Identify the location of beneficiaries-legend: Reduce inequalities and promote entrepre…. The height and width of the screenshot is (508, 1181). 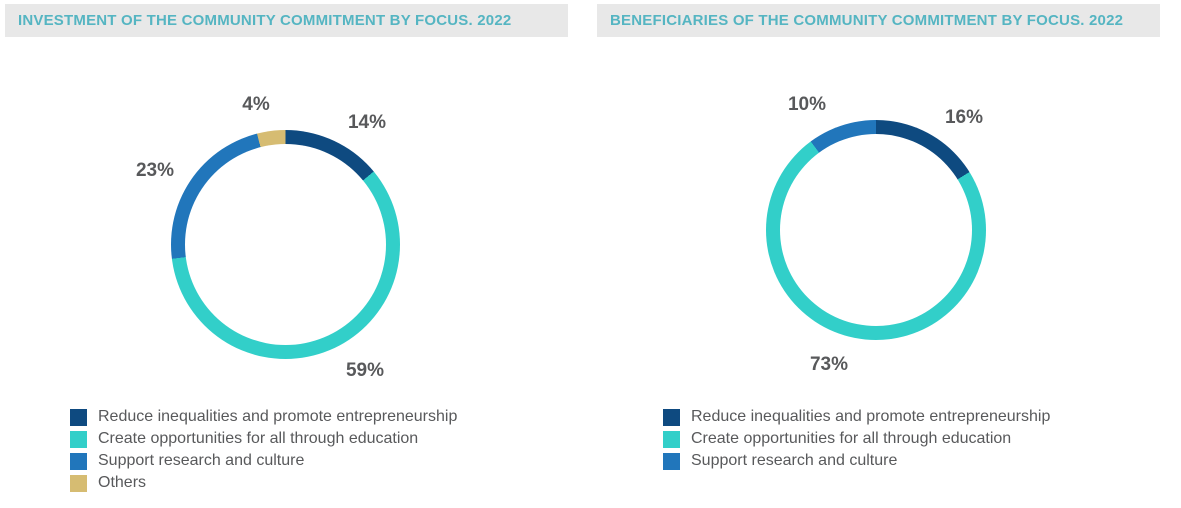
(856, 439).